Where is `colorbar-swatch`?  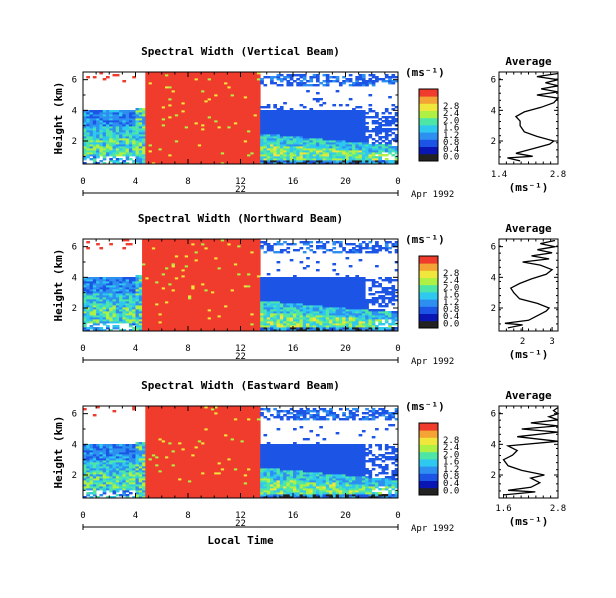 colorbar-swatch is located at coordinates (428, 107).